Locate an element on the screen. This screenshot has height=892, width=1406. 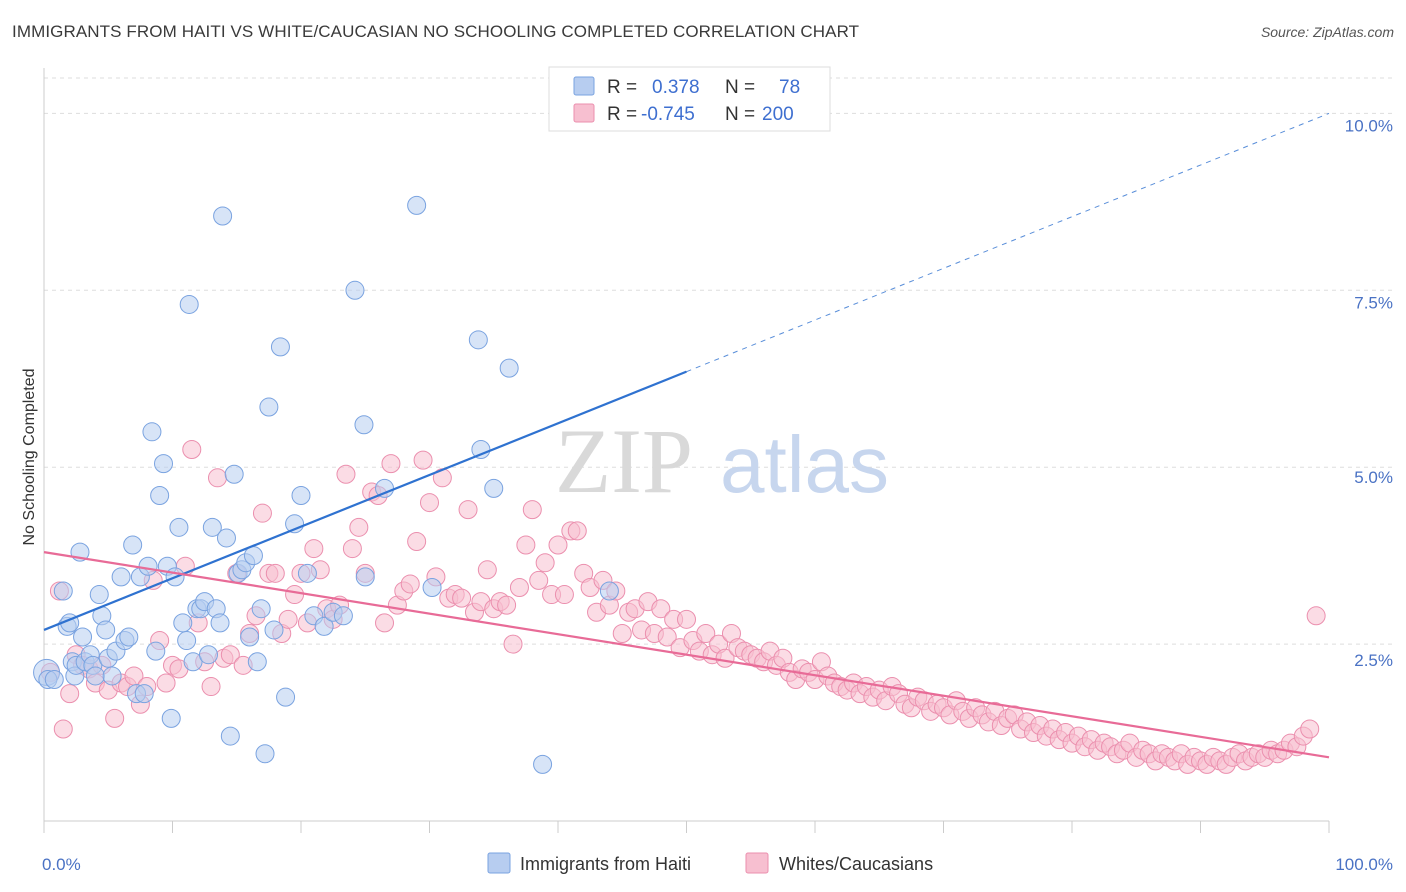
legend-box is located at coordinates (689, 99).